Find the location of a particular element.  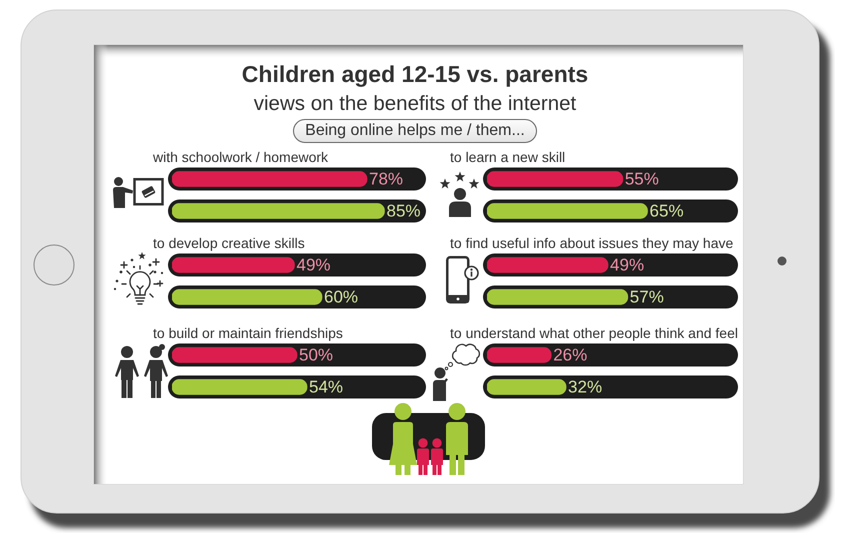

chart-title: to develop creative skills is located at coordinates (229, 243).